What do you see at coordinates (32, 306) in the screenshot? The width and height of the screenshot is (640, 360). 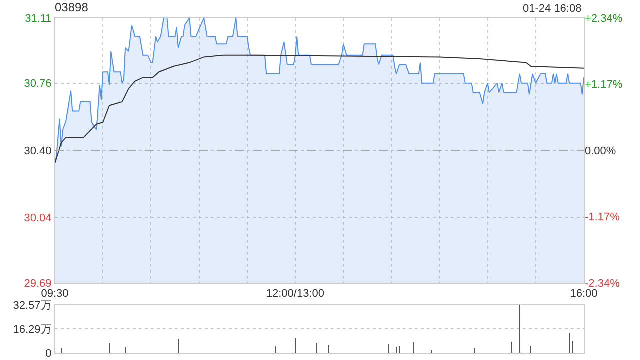 I see `y-tick-label: 32.57万` at bounding box center [32, 306].